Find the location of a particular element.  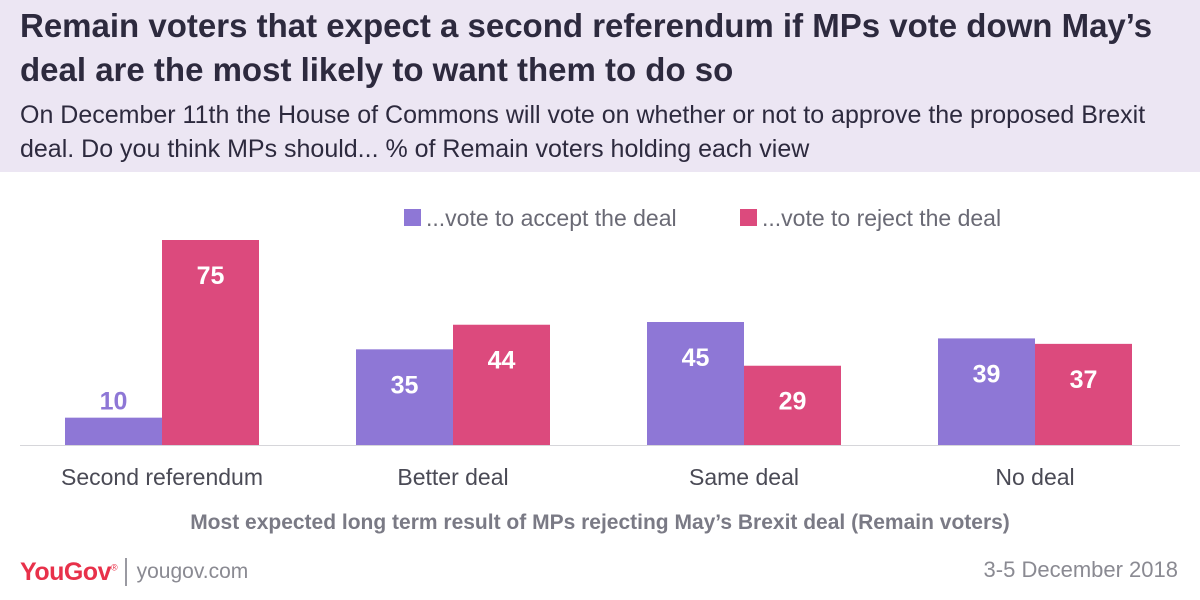

x-tick-label: Second referendum is located at coordinates (162, 477).